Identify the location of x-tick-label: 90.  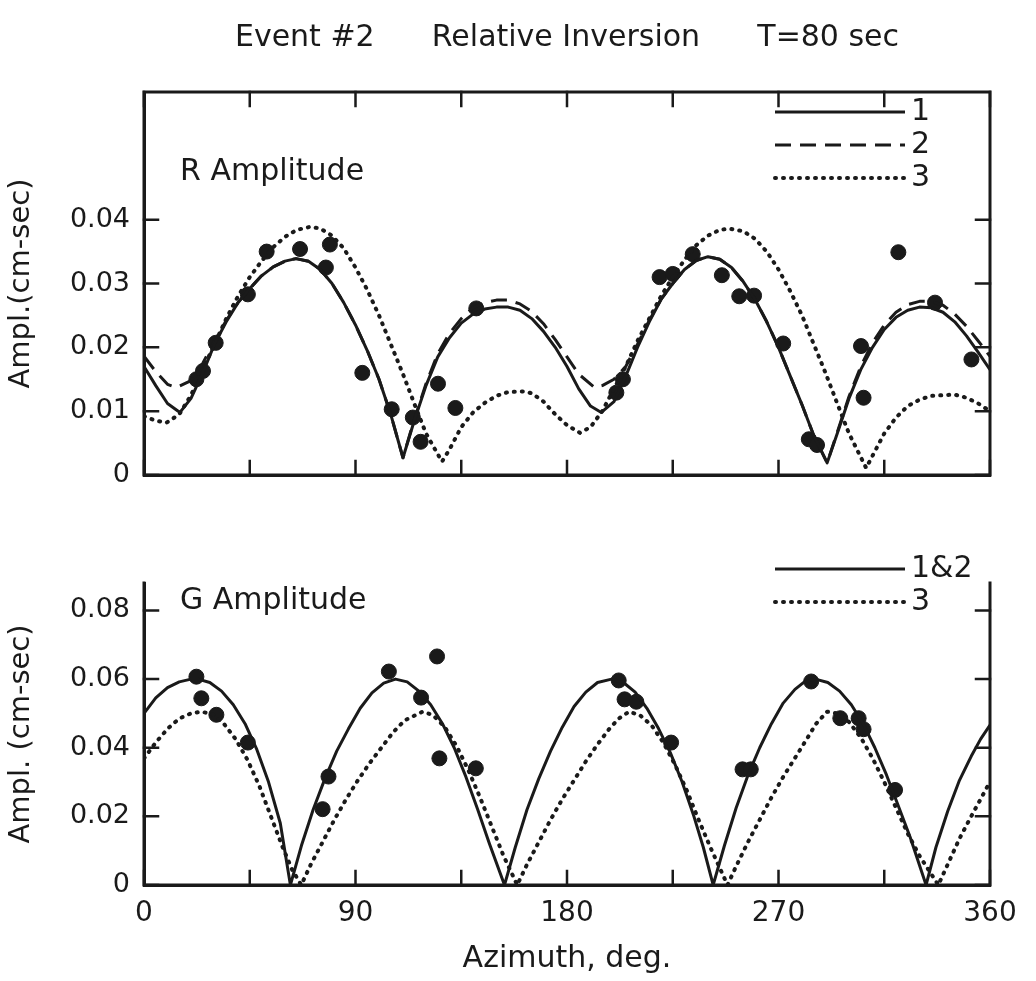
(355, 912).